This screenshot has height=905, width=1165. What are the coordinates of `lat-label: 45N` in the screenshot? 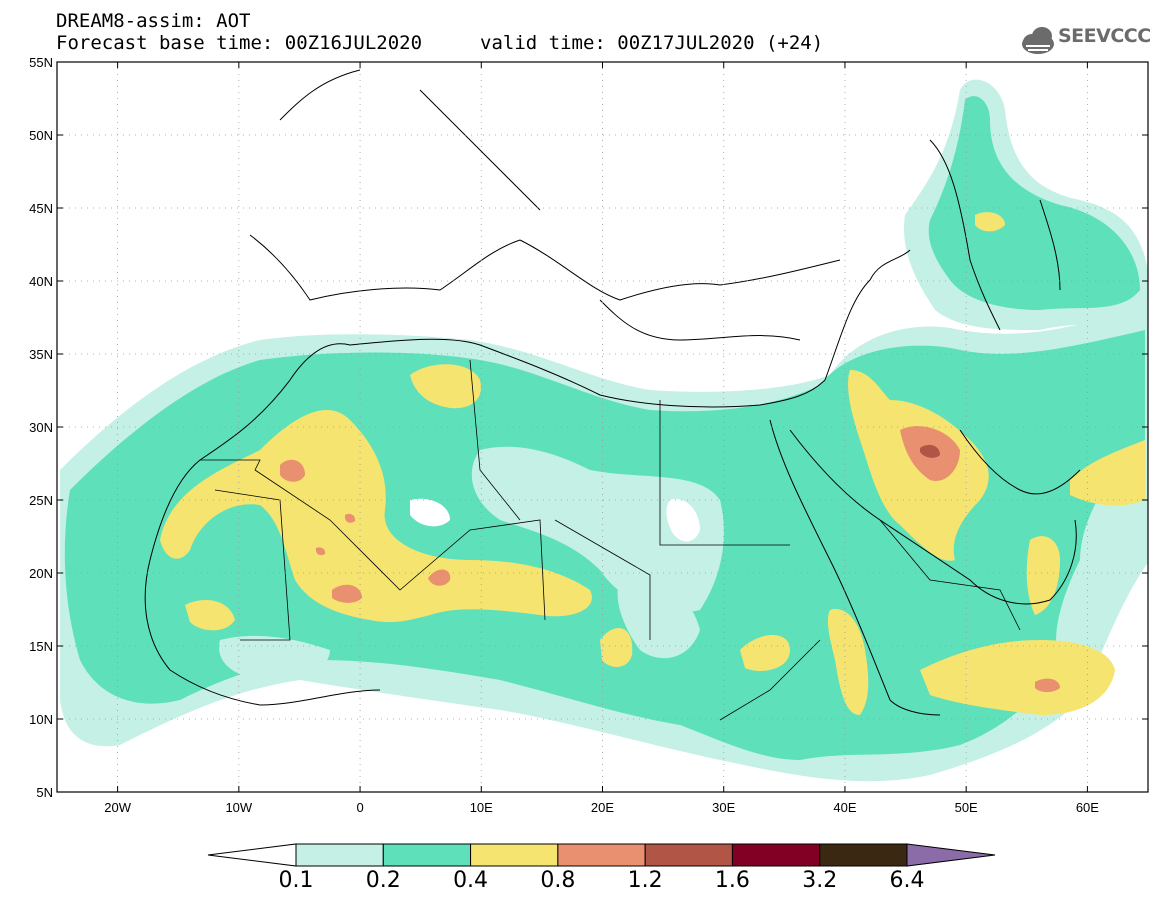 It's located at (41, 208).